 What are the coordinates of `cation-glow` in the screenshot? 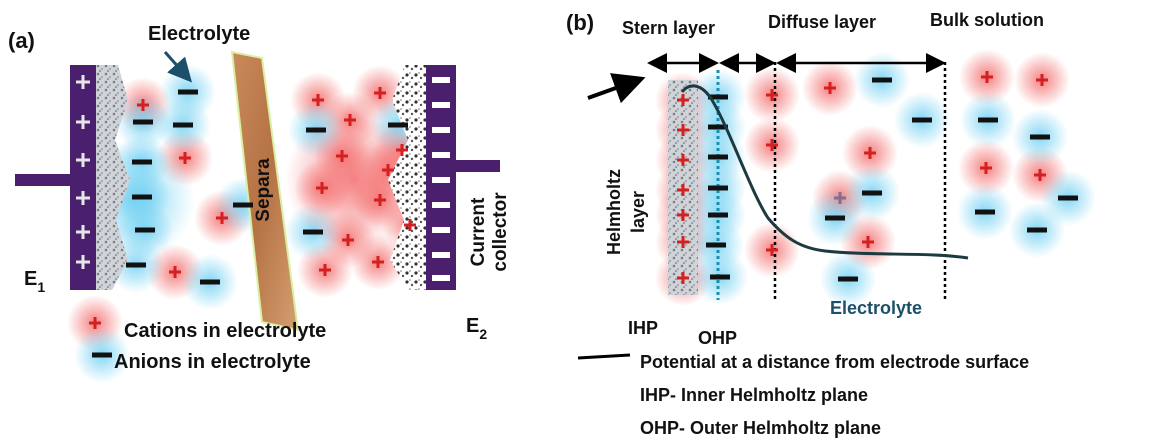 It's located at (355, 180).